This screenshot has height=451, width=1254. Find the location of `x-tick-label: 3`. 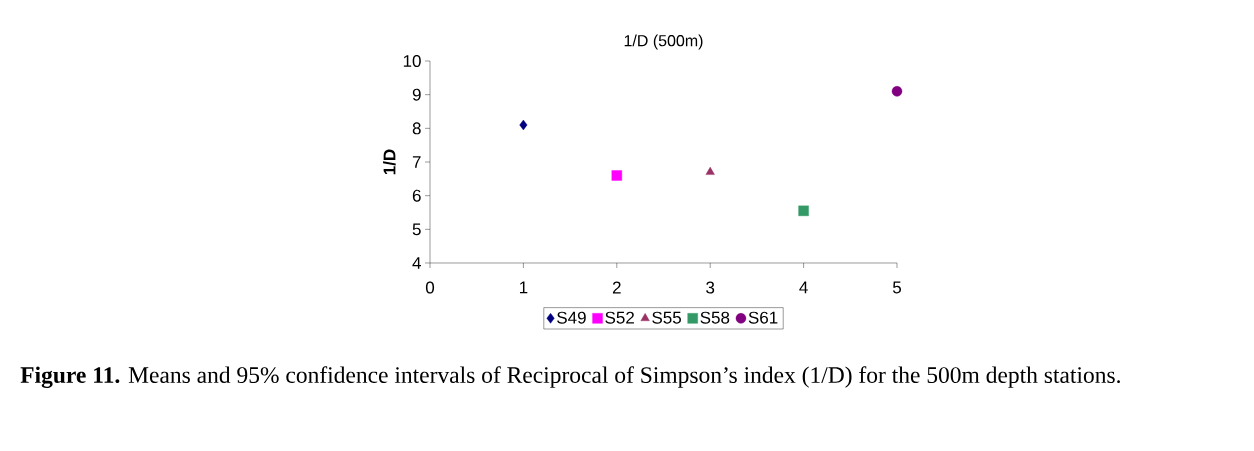

x-tick-label: 3 is located at coordinates (710, 287).